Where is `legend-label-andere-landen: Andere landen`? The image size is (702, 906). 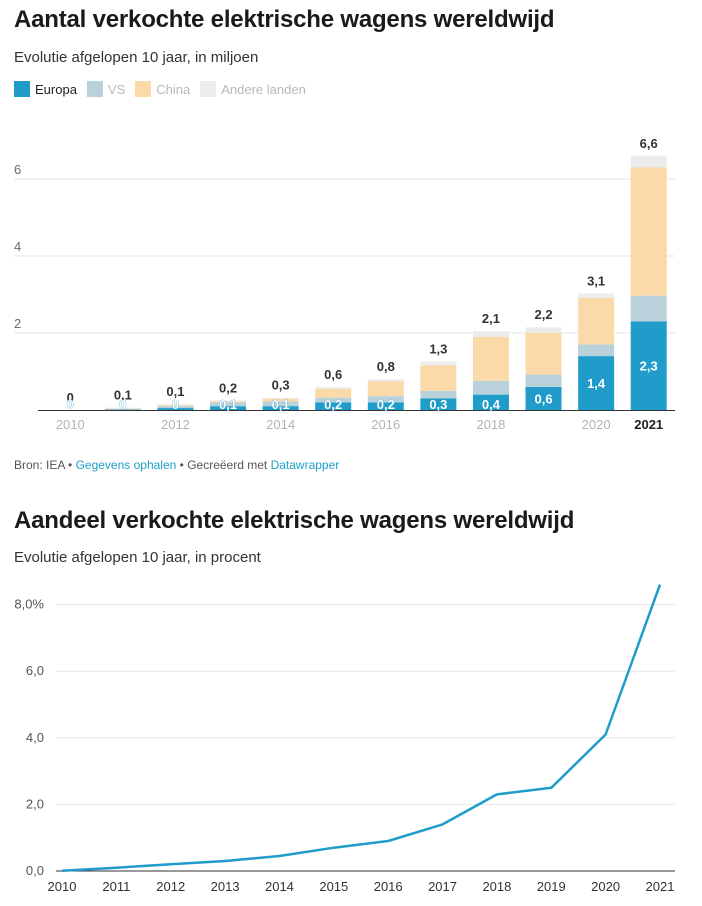
legend-label-andere-landen: Andere landen is located at coordinates (263, 89).